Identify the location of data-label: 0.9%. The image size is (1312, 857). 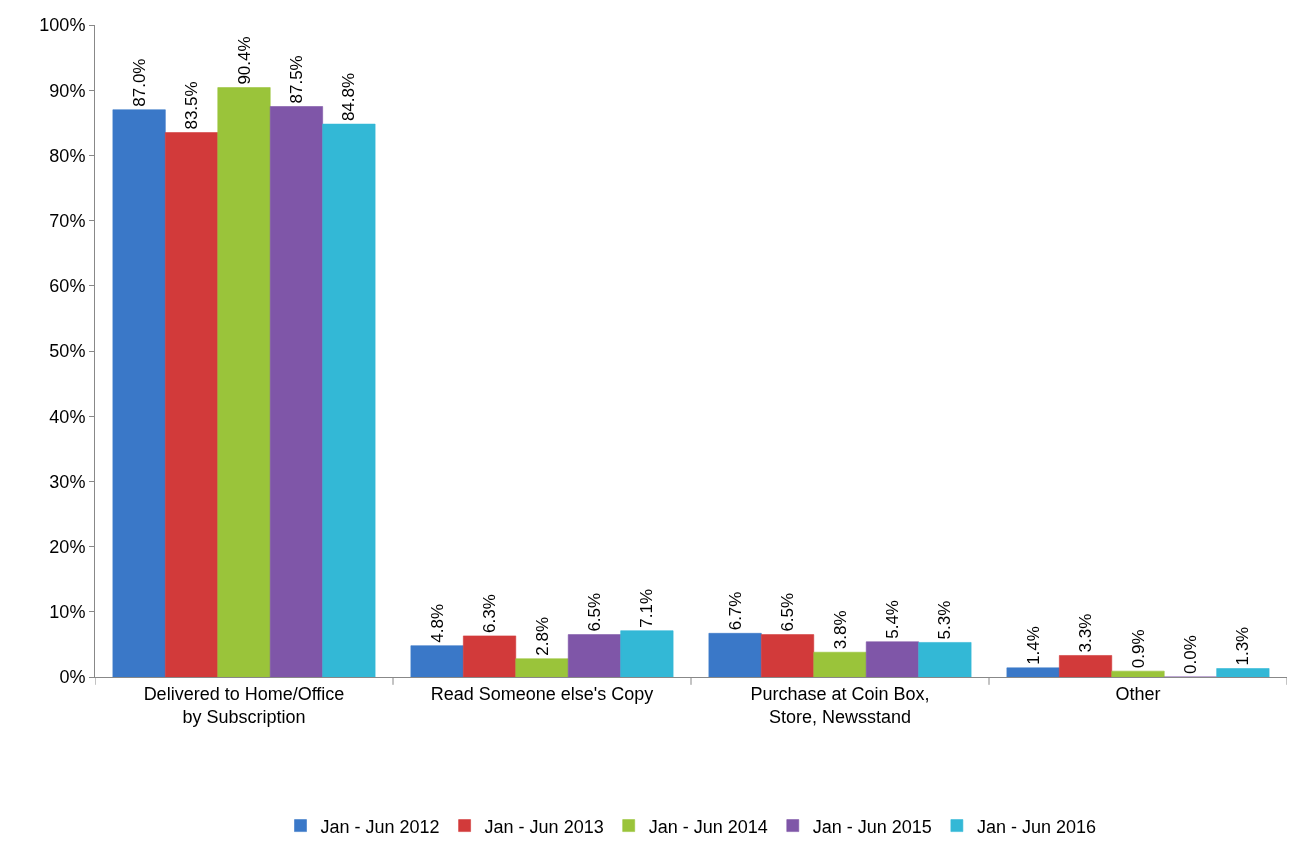
(1138, 649).